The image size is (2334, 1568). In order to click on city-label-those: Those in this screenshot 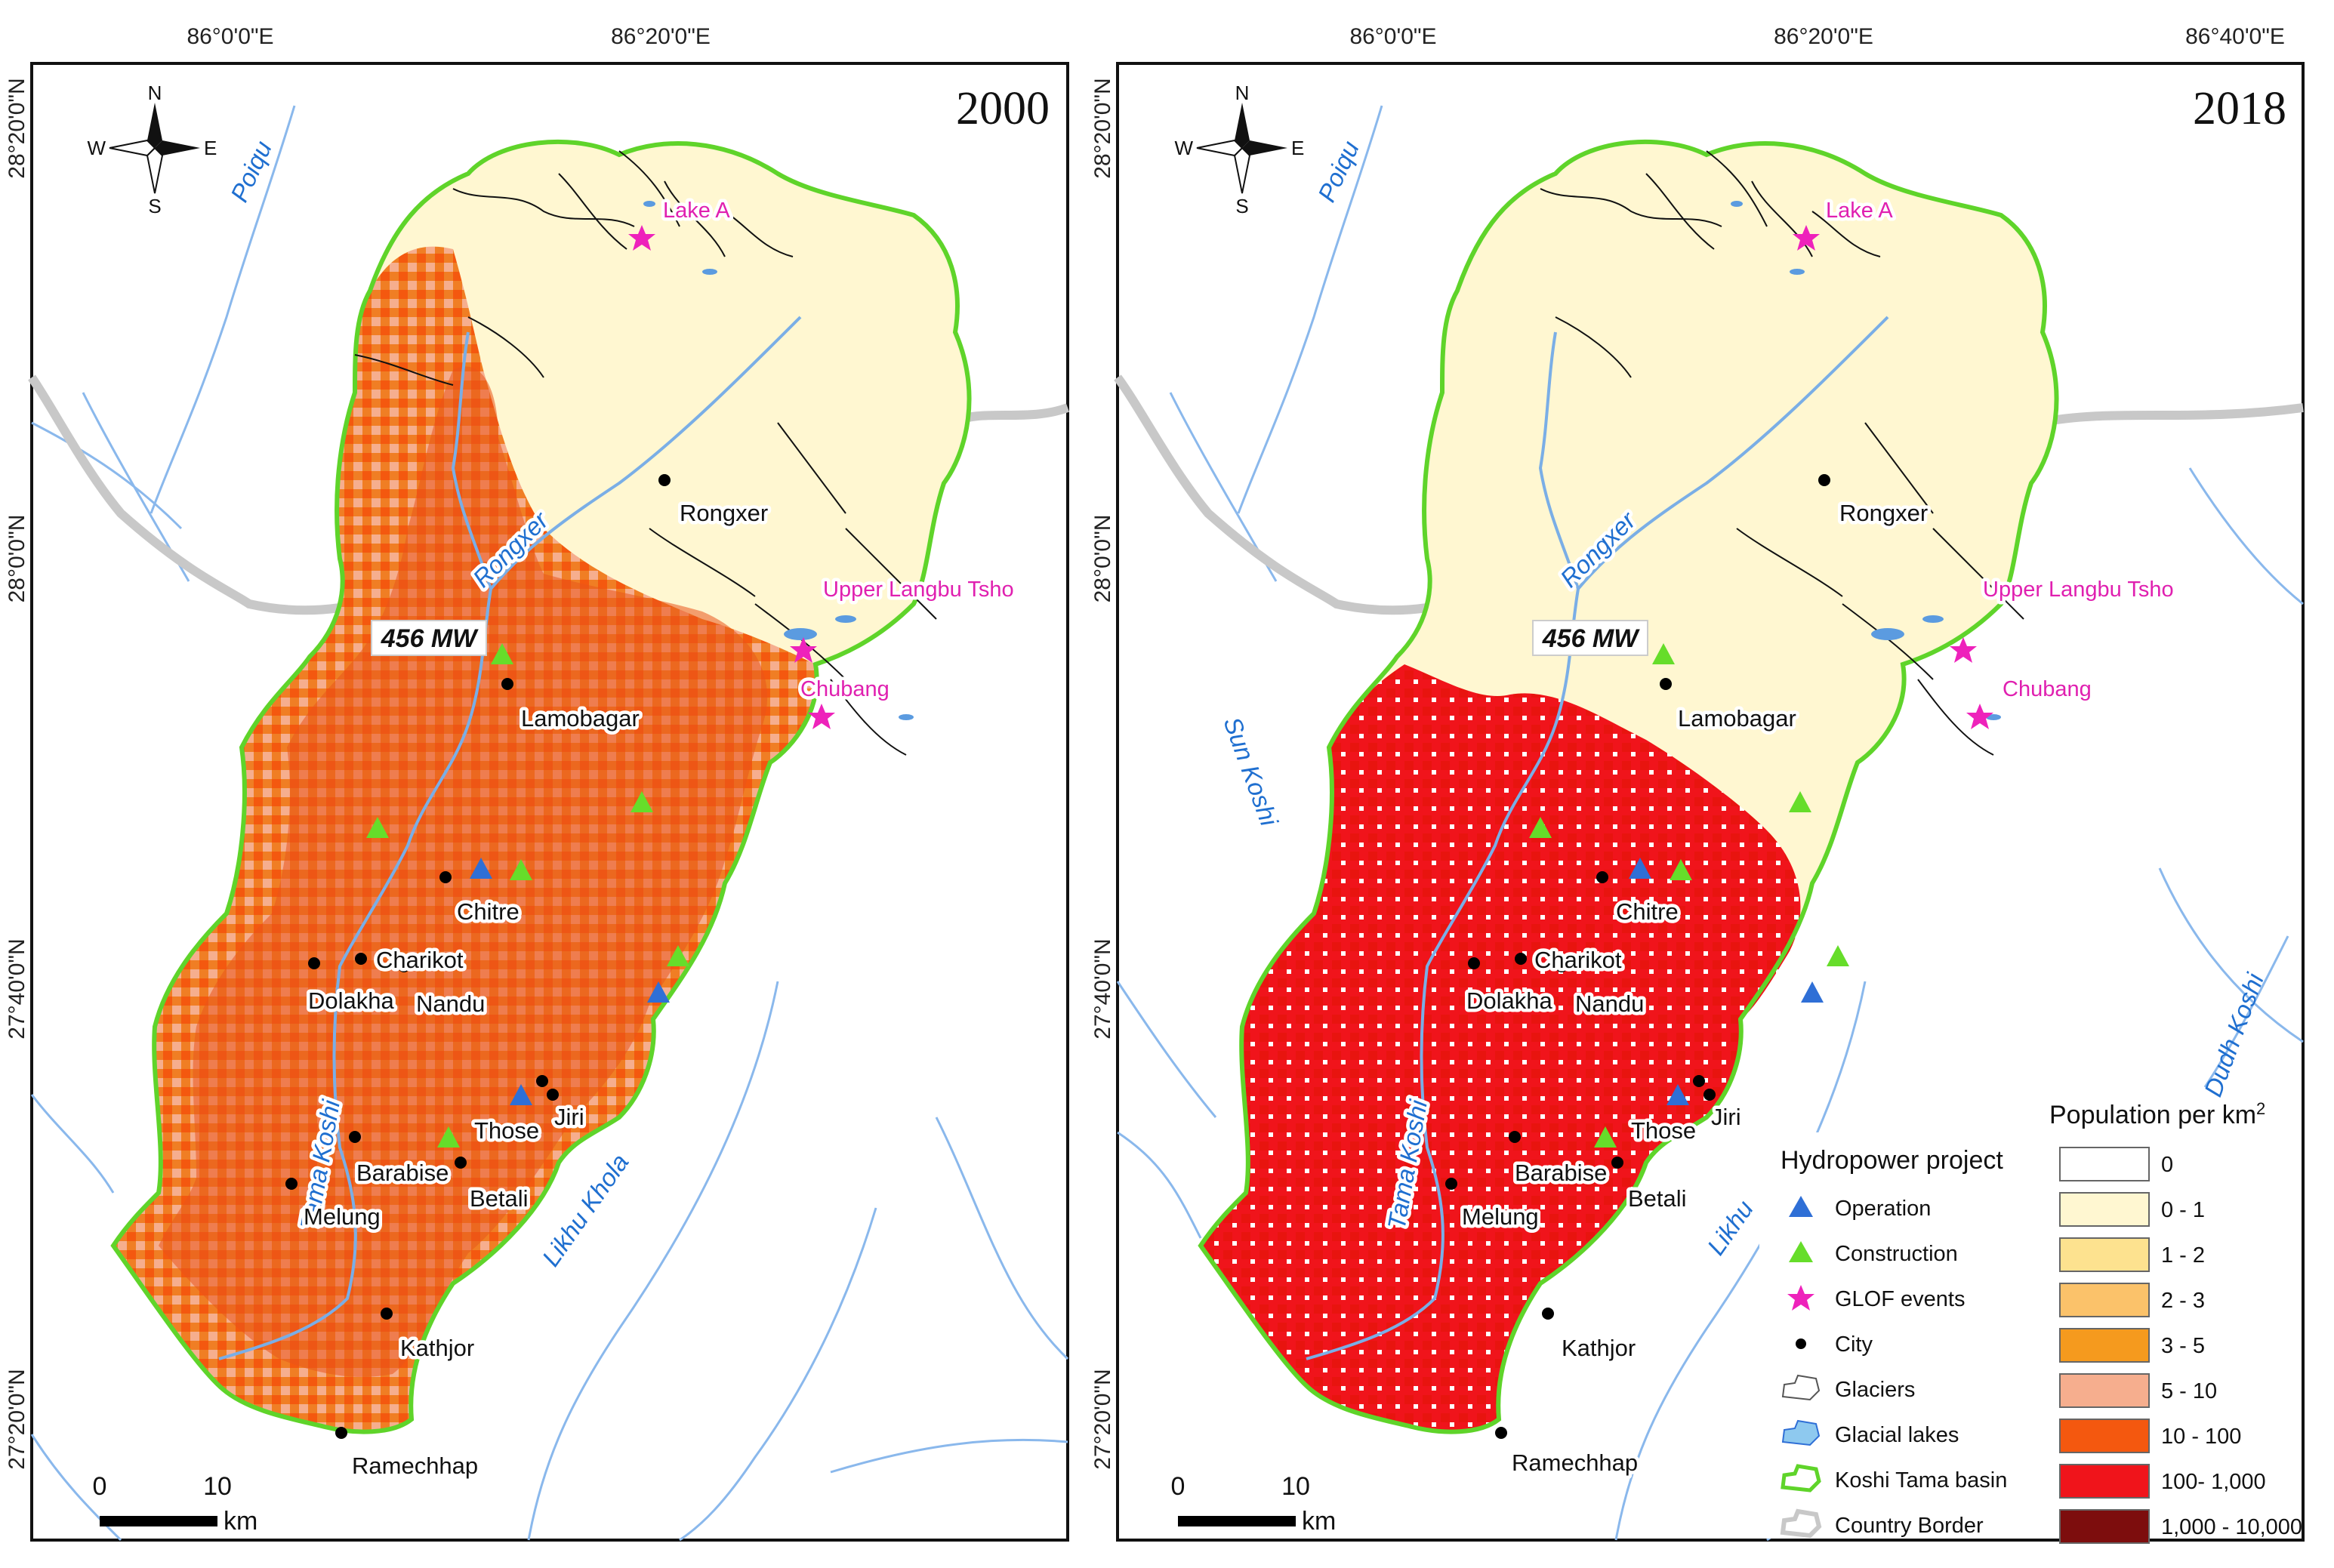, I will do `click(1663, 1130)`.